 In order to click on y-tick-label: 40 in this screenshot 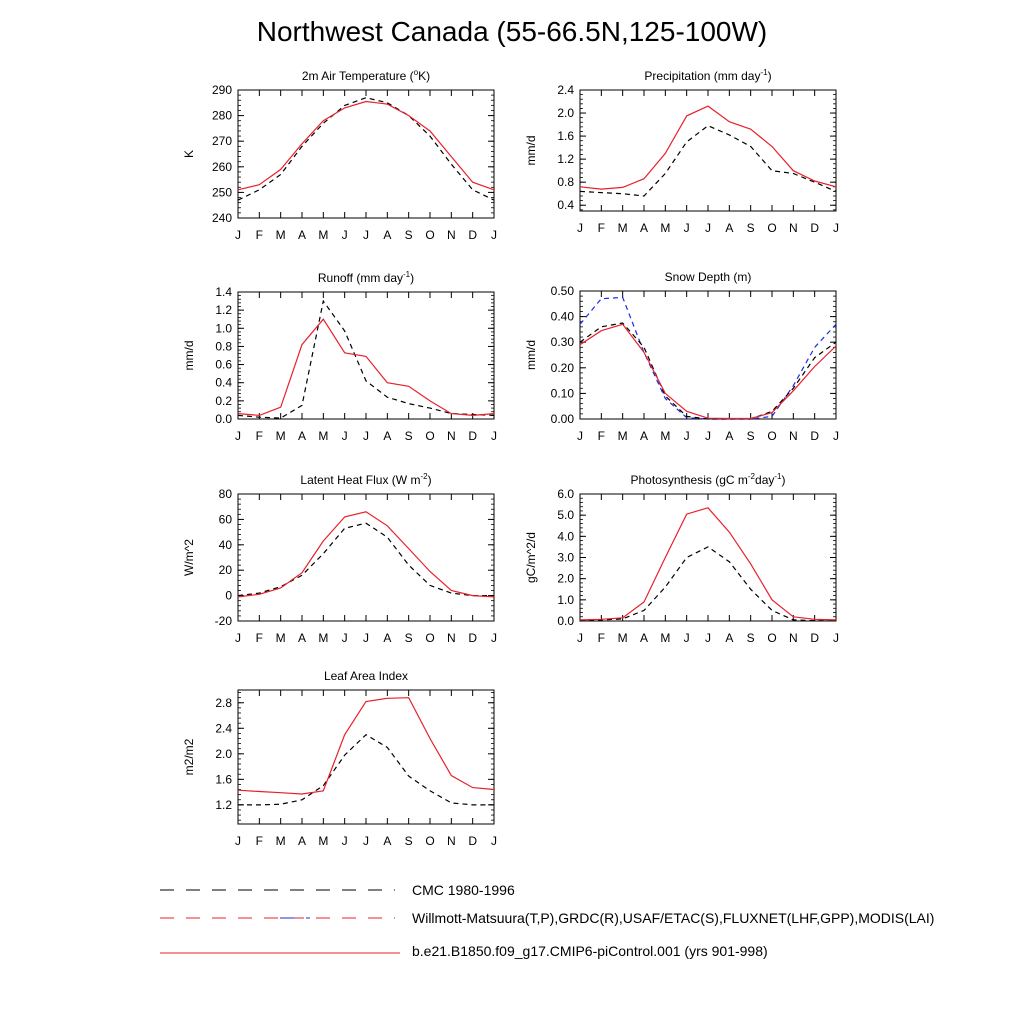, I will do `click(226, 545)`.